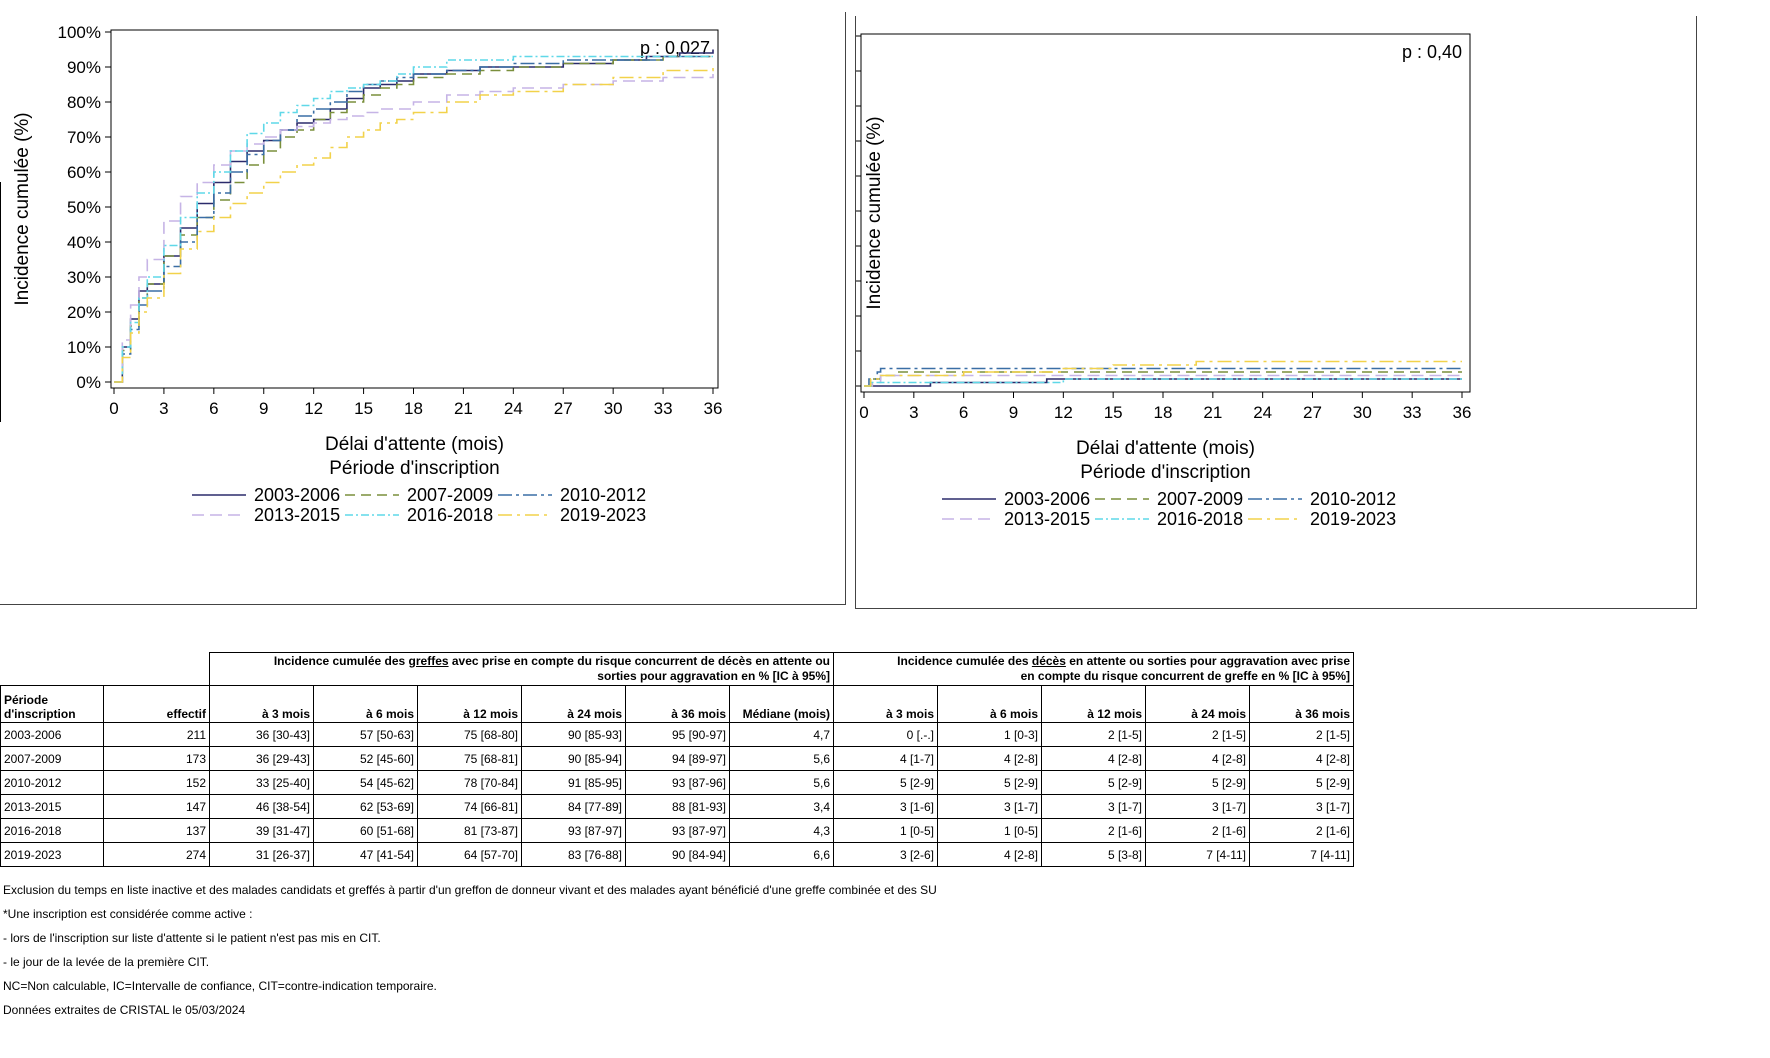 The width and height of the screenshot is (1770, 1058). Describe the element at coordinates (469, 782) in the screenshot. I see `greffe-value-cell: 78 [70-84]` at that location.